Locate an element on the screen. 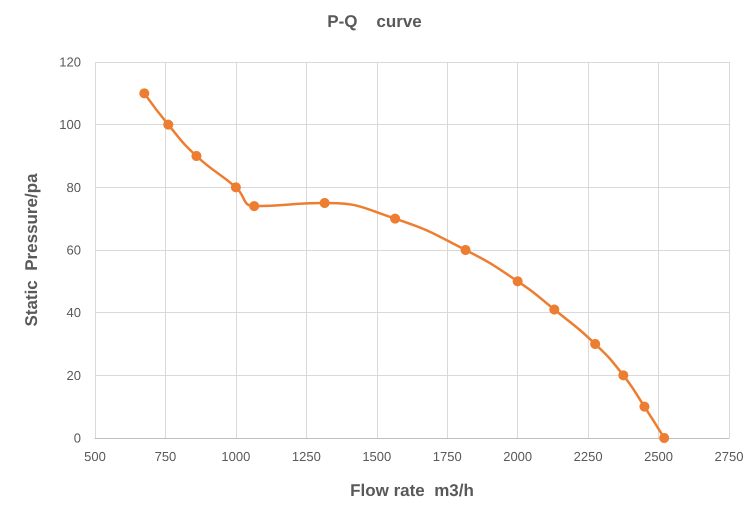 The height and width of the screenshot is (517, 749). y-tick-label: 20 is located at coordinates (73, 375).